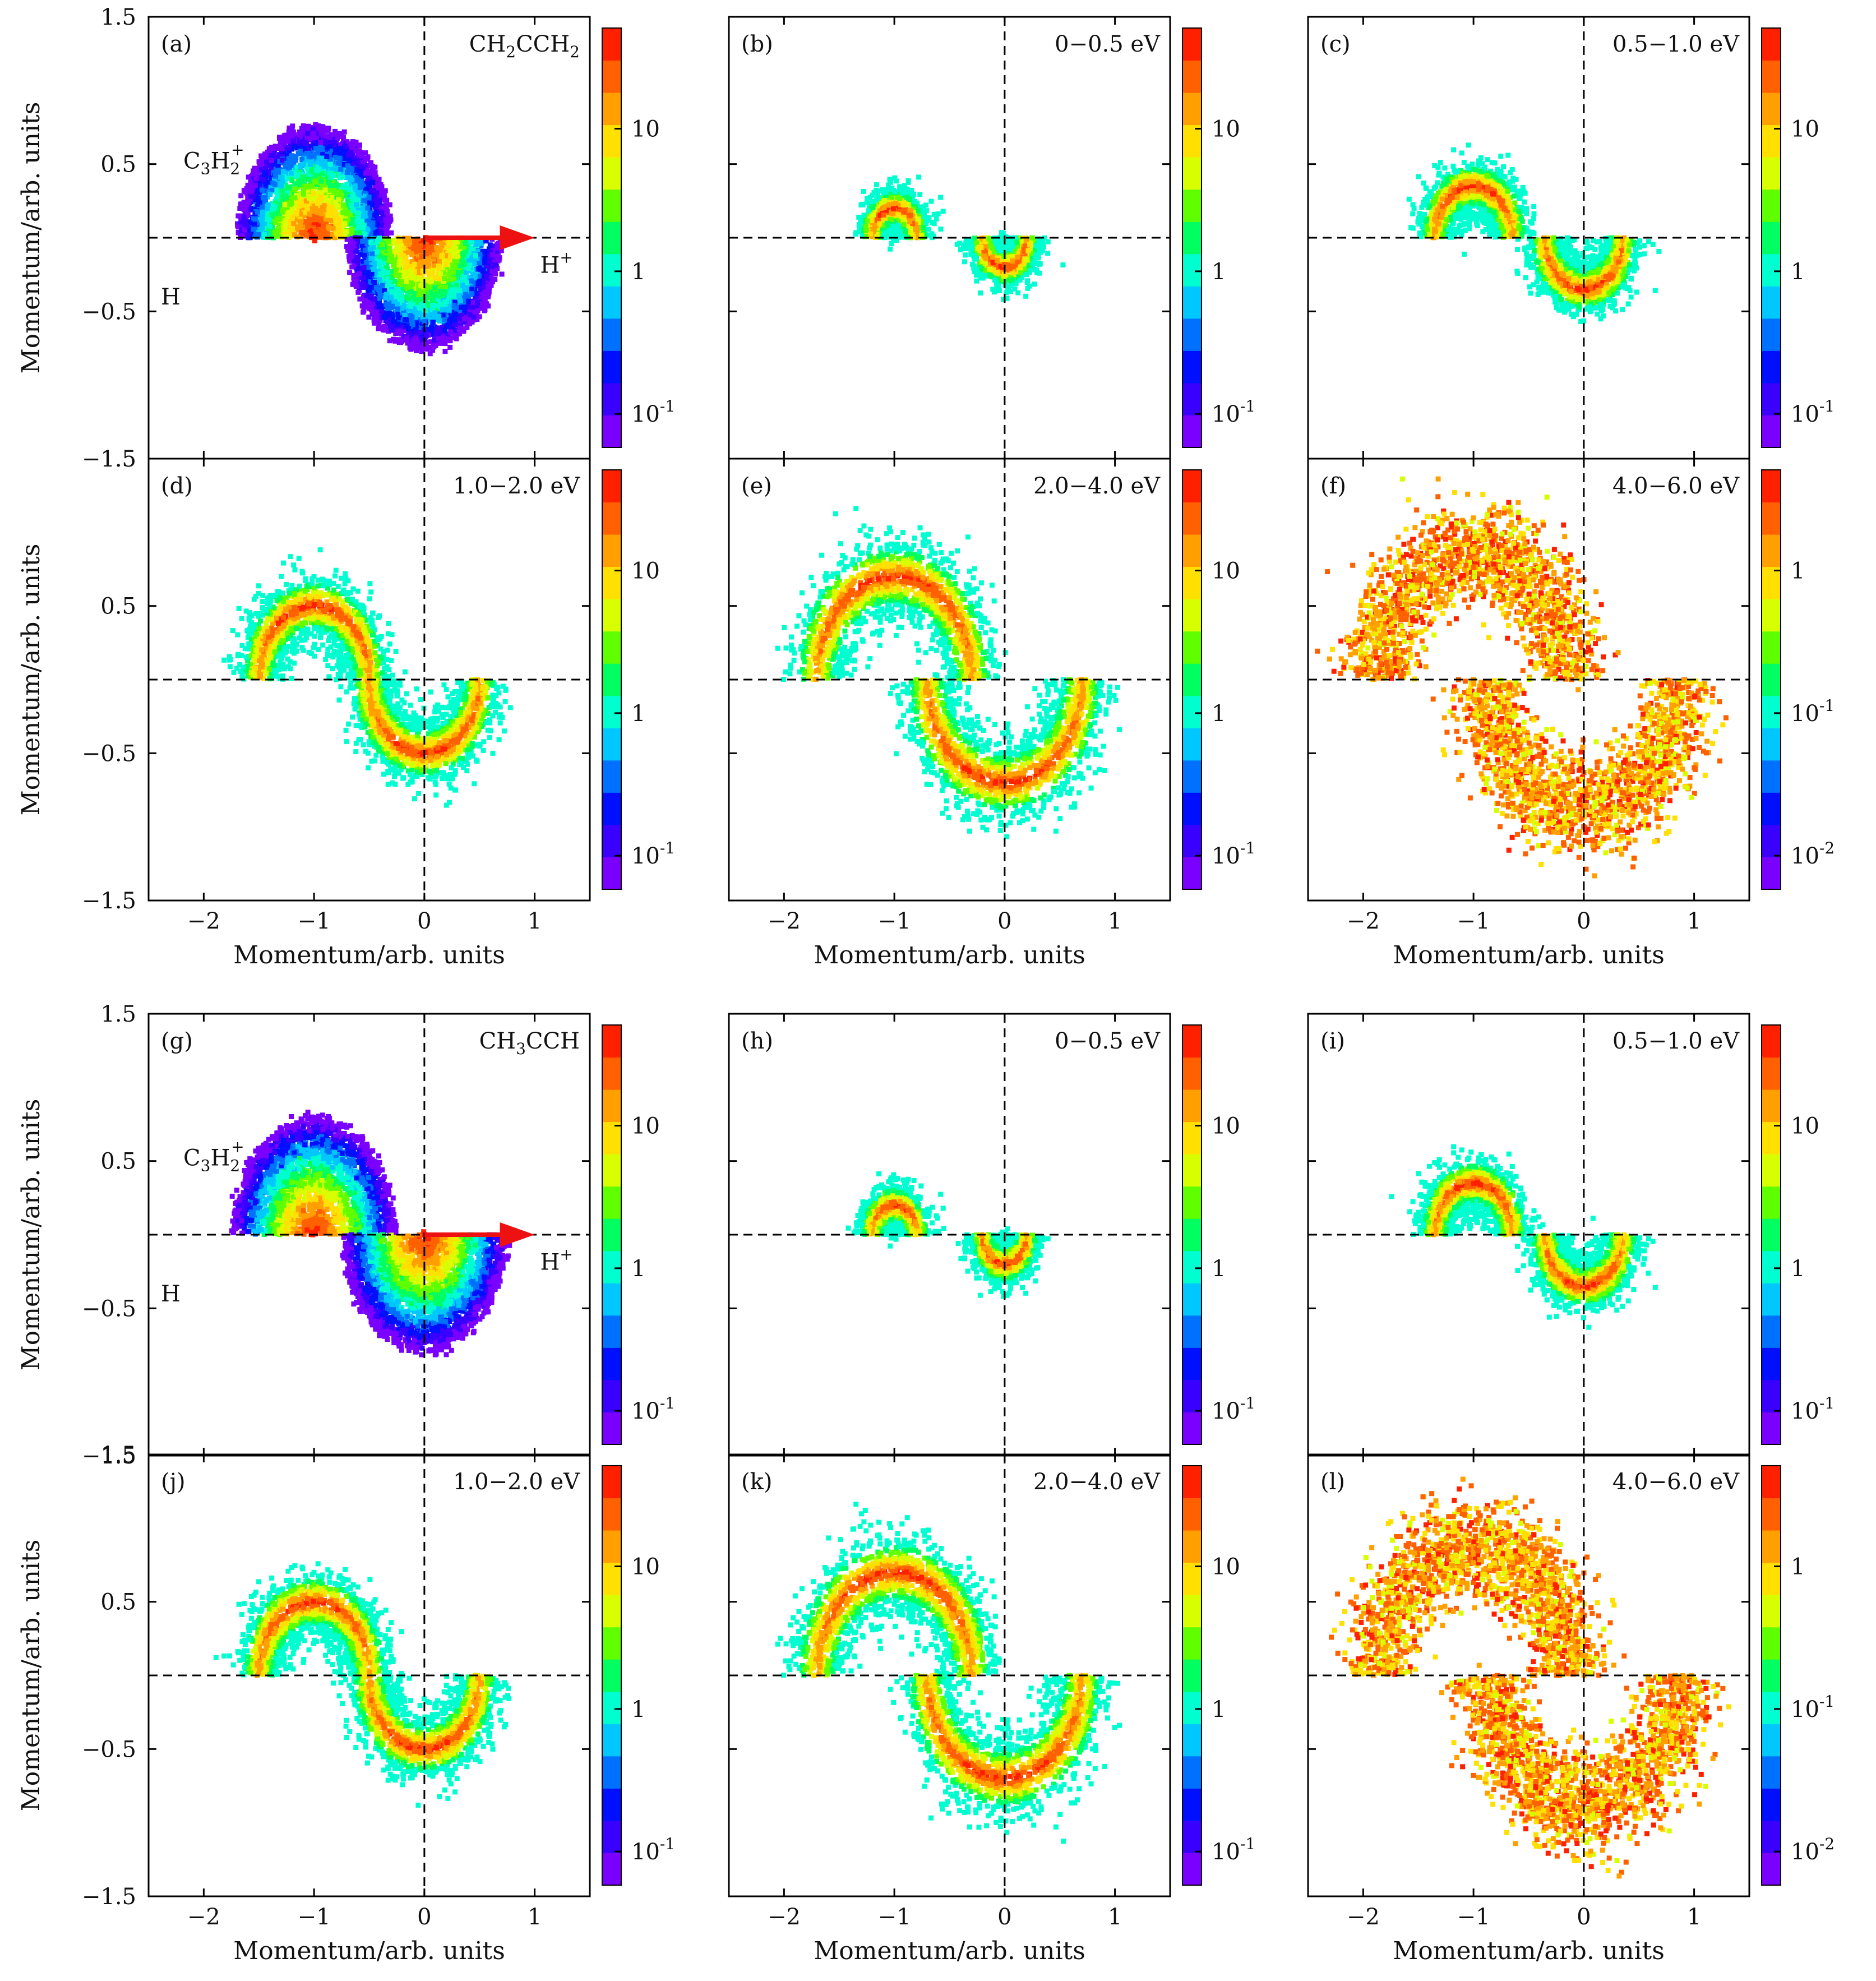 Image resolution: width=1876 pixels, height=1981 pixels. Describe the element at coordinates (611, 205) in the screenshot. I see `colorbar-step` at that location.